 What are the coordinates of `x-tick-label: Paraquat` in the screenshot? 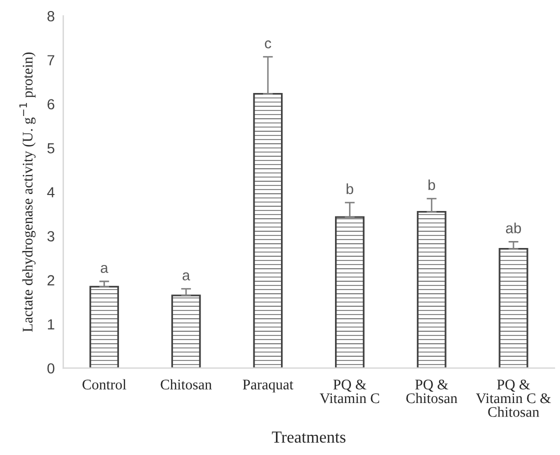 It's located at (268, 386).